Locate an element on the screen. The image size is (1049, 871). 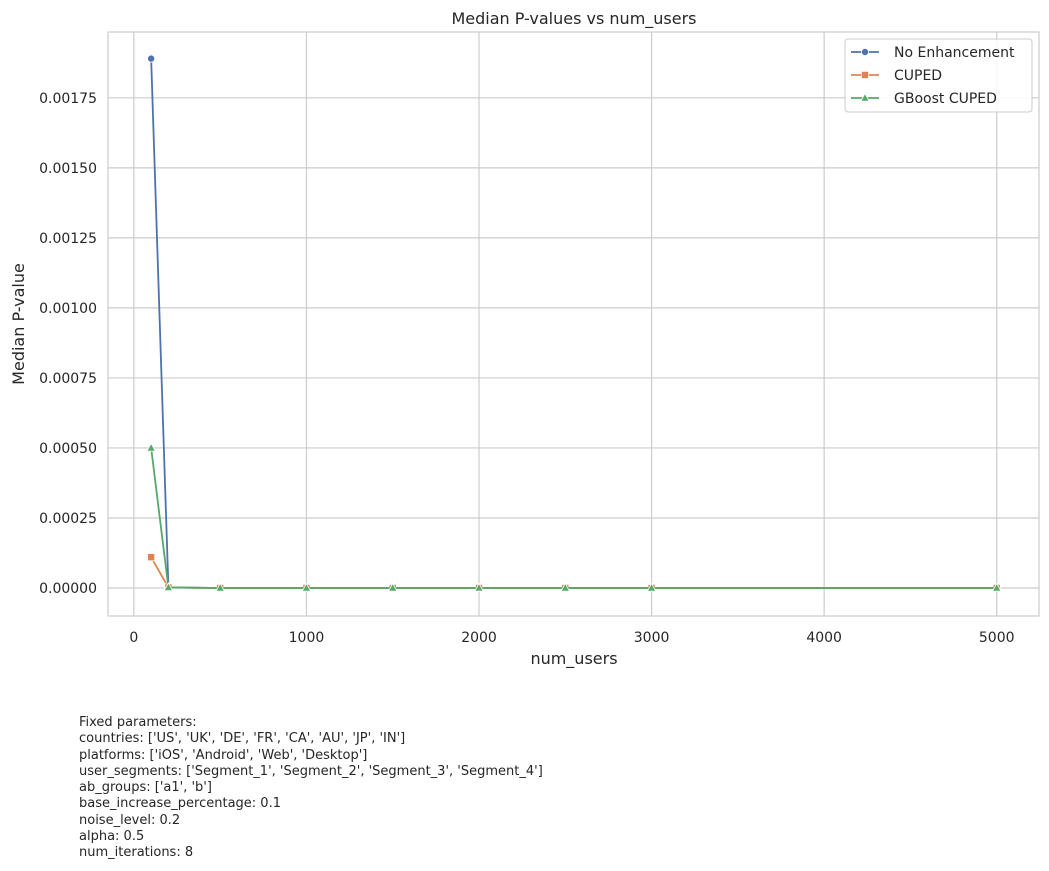
parameter-line: alpha: 0.5 is located at coordinates (112, 837).